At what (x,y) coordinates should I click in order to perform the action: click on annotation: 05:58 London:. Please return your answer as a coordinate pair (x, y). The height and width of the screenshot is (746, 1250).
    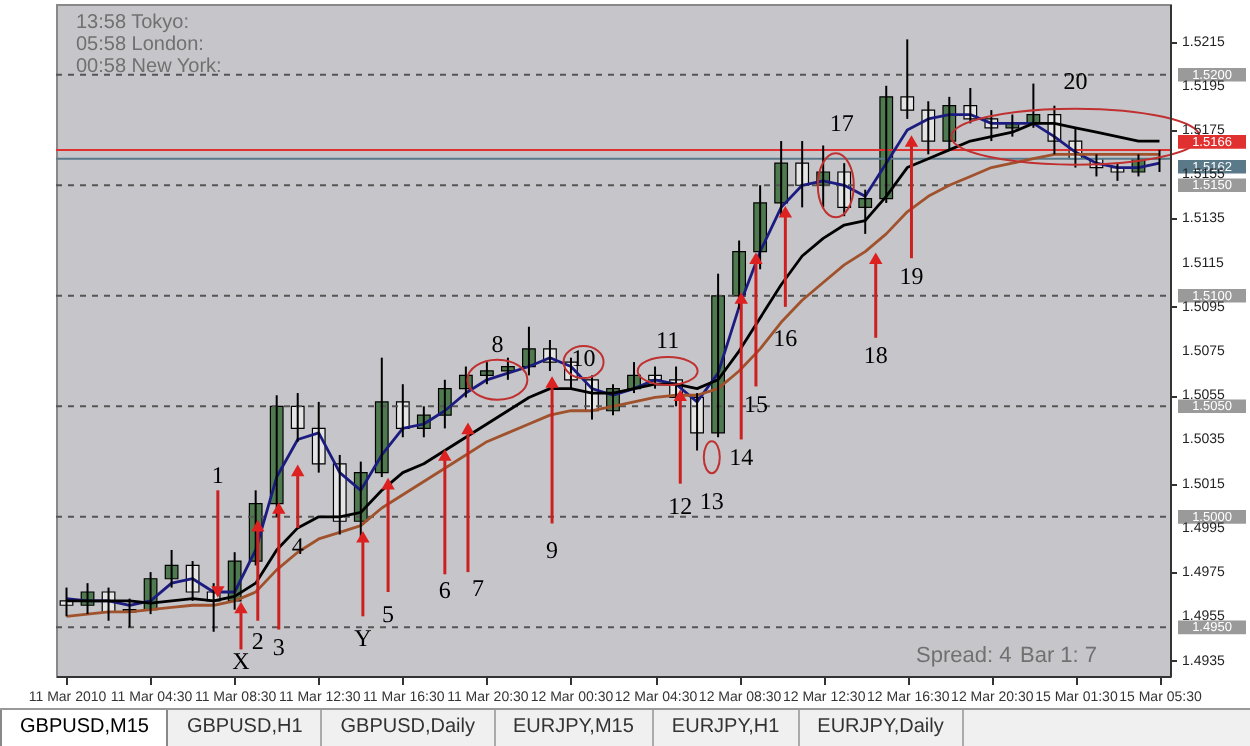
    Looking at the image, I should click on (140, 45).